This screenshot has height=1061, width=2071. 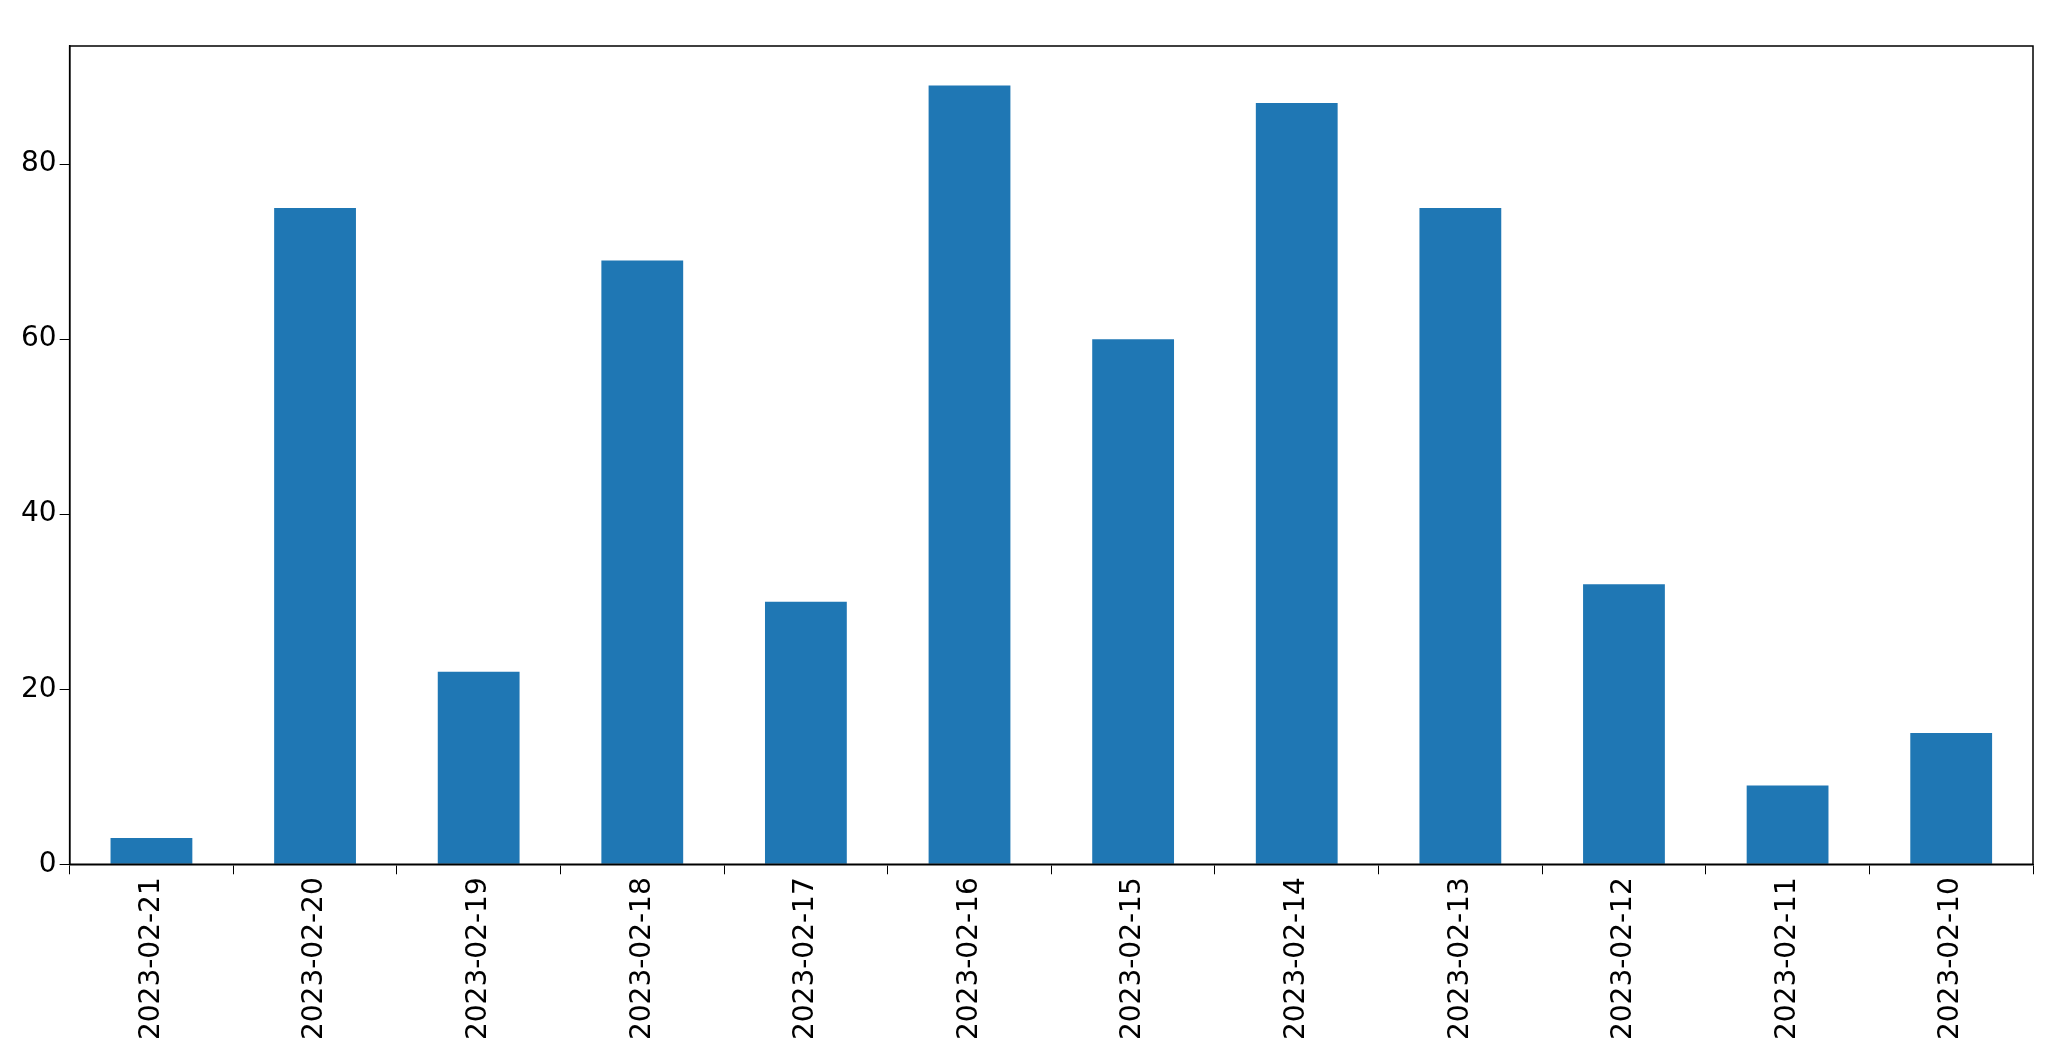 I want to click on y-tick-label: 80, so click(x=38, y=162).